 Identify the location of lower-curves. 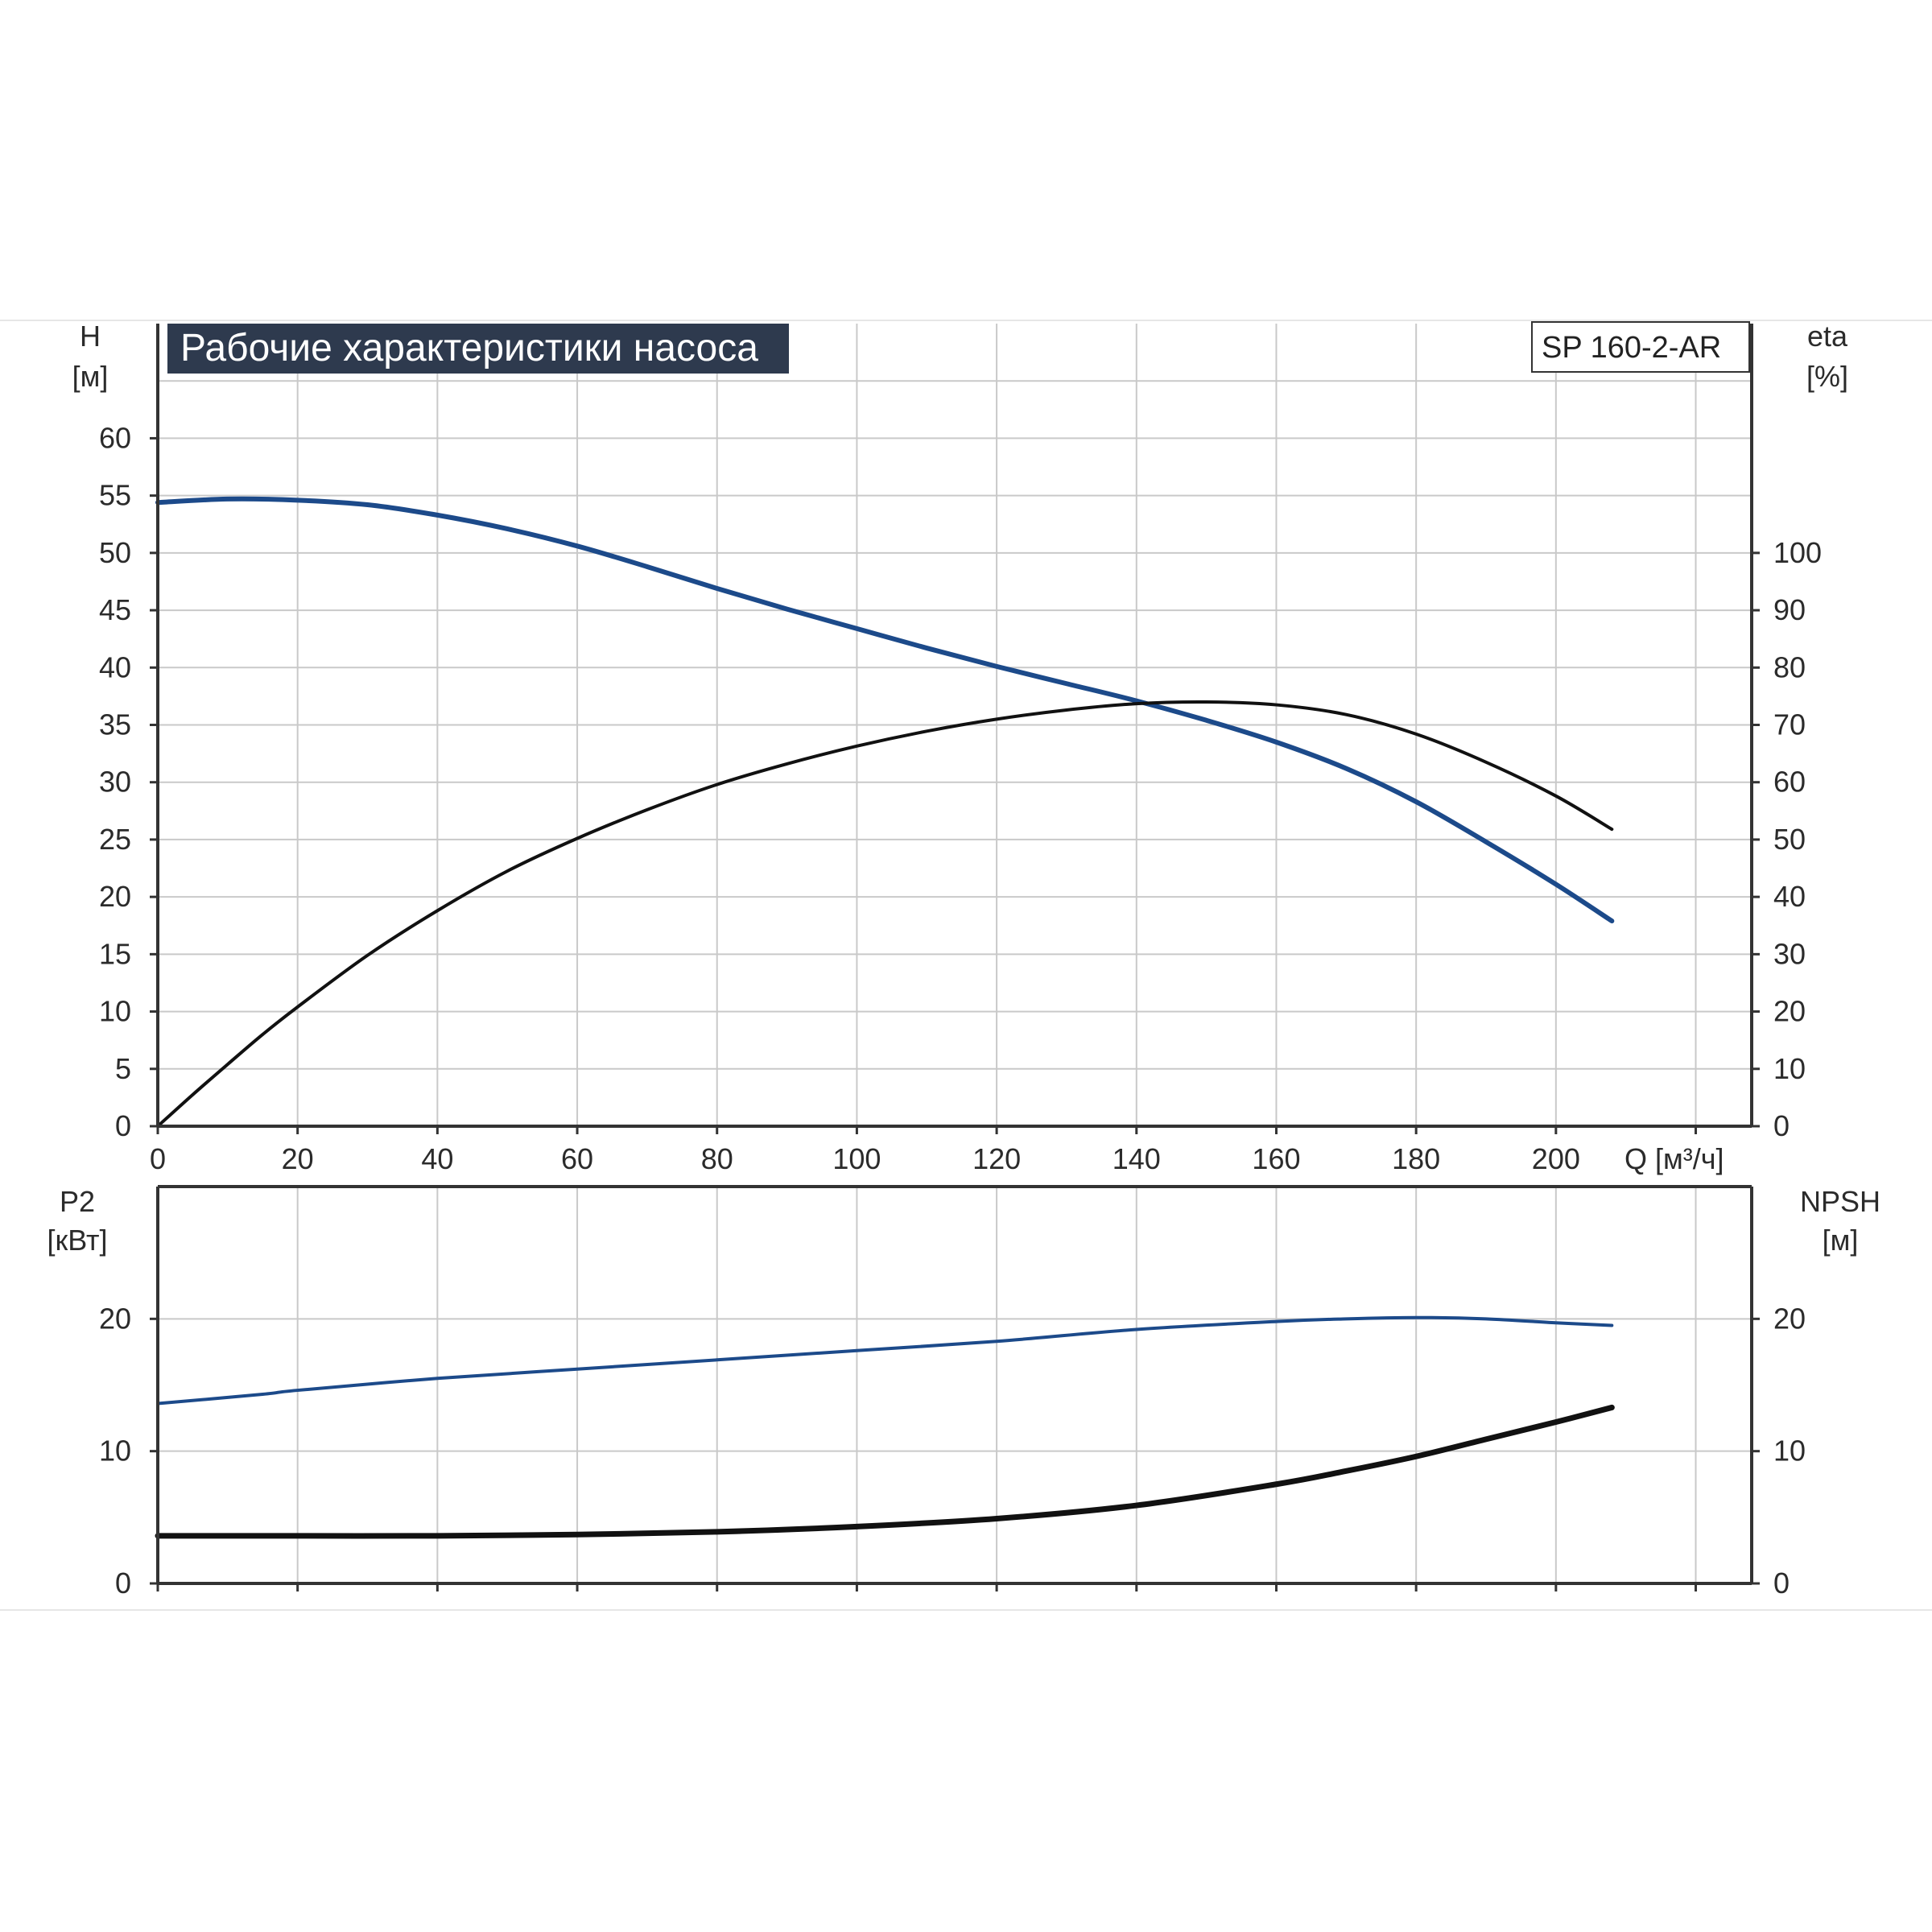
(885, 1427).